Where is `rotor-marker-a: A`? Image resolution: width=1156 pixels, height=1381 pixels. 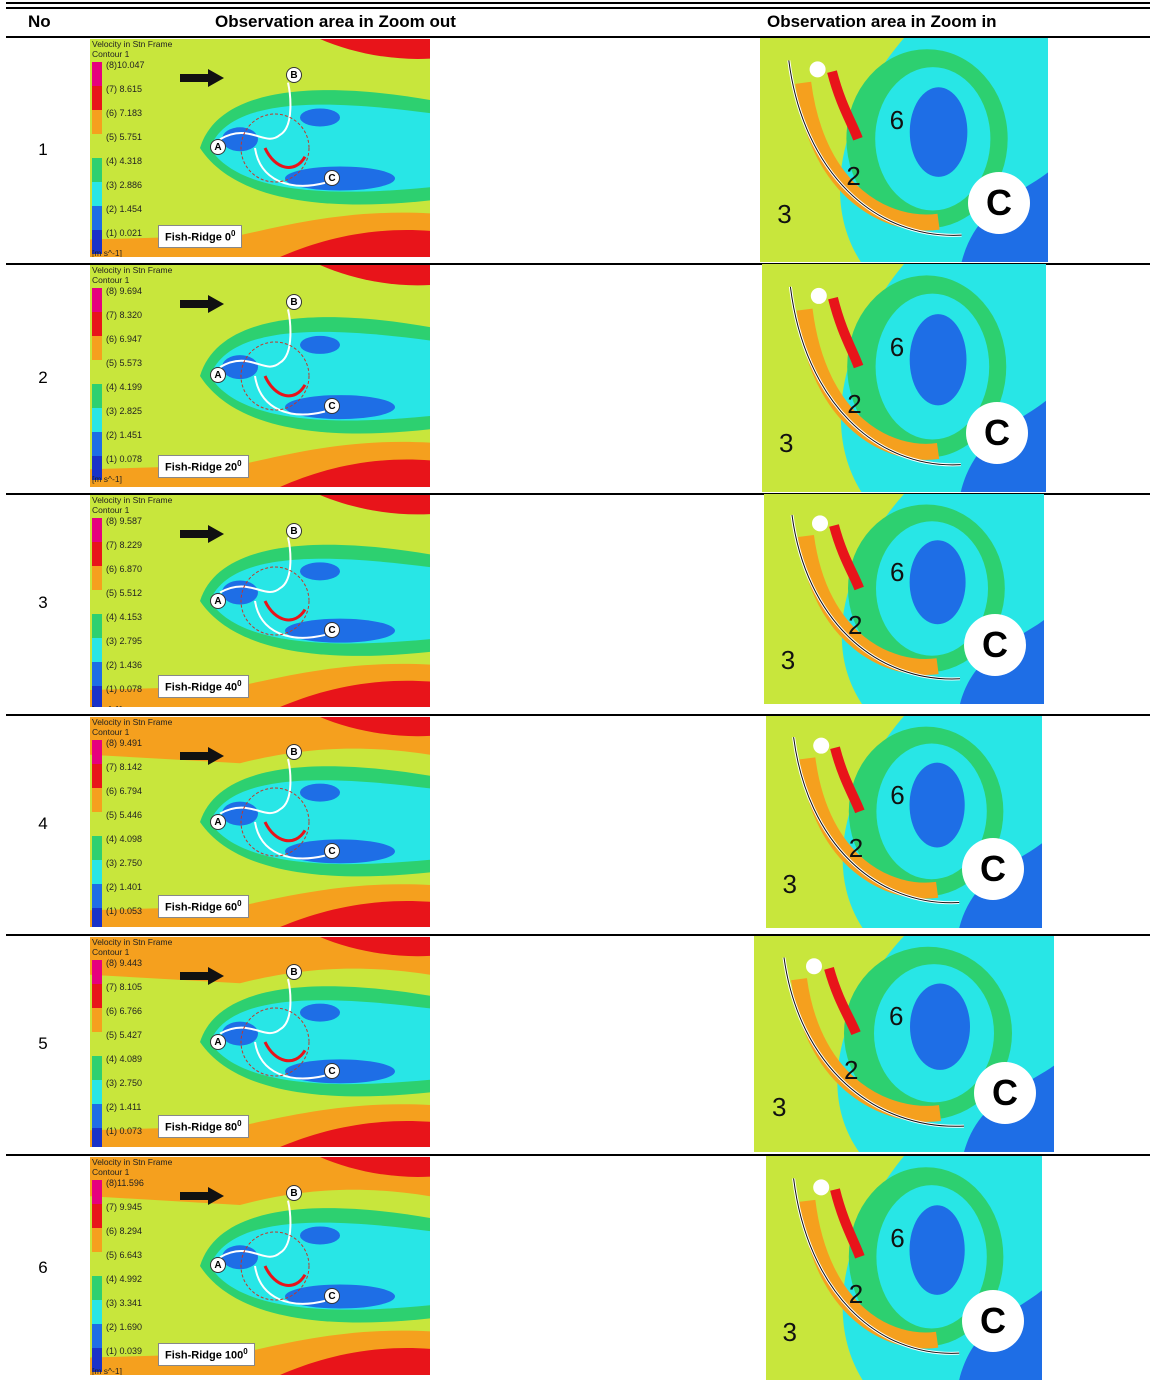
rotor-marker-a: A is located at coordinates (218, 1265).